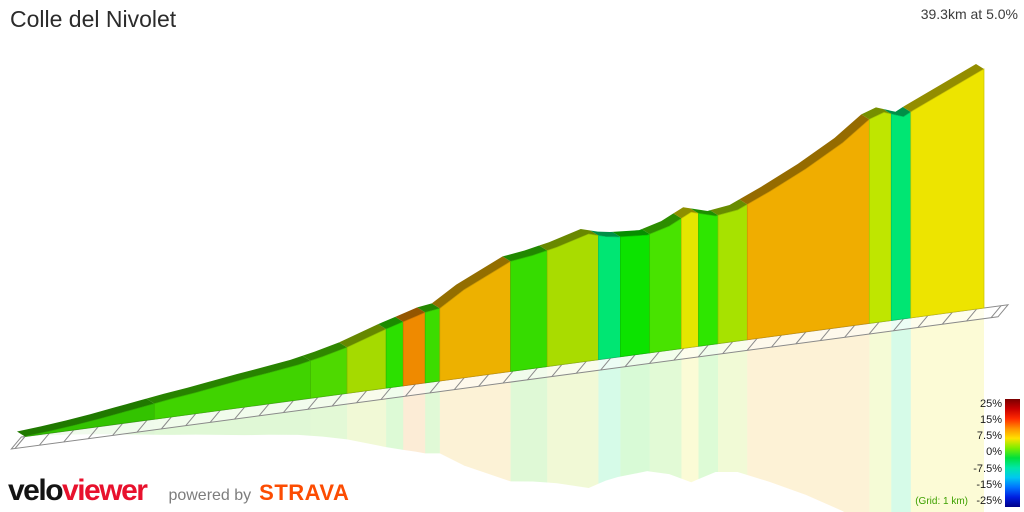  What do you see at coordinates (989, 500) in the screenshot?
I see `gradient-legend-label: -25%` at bounding box center [989, 500].